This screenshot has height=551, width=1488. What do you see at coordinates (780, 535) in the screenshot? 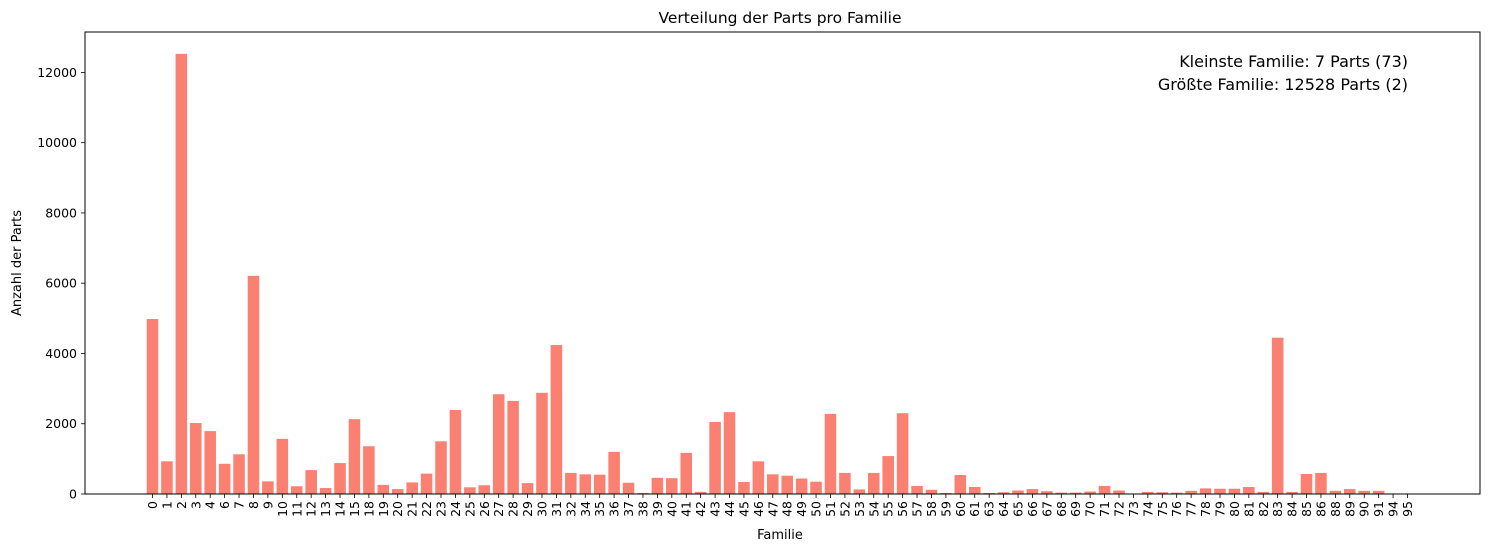
I see `x-axis-label: Familie` at bounding box center [780, 535].